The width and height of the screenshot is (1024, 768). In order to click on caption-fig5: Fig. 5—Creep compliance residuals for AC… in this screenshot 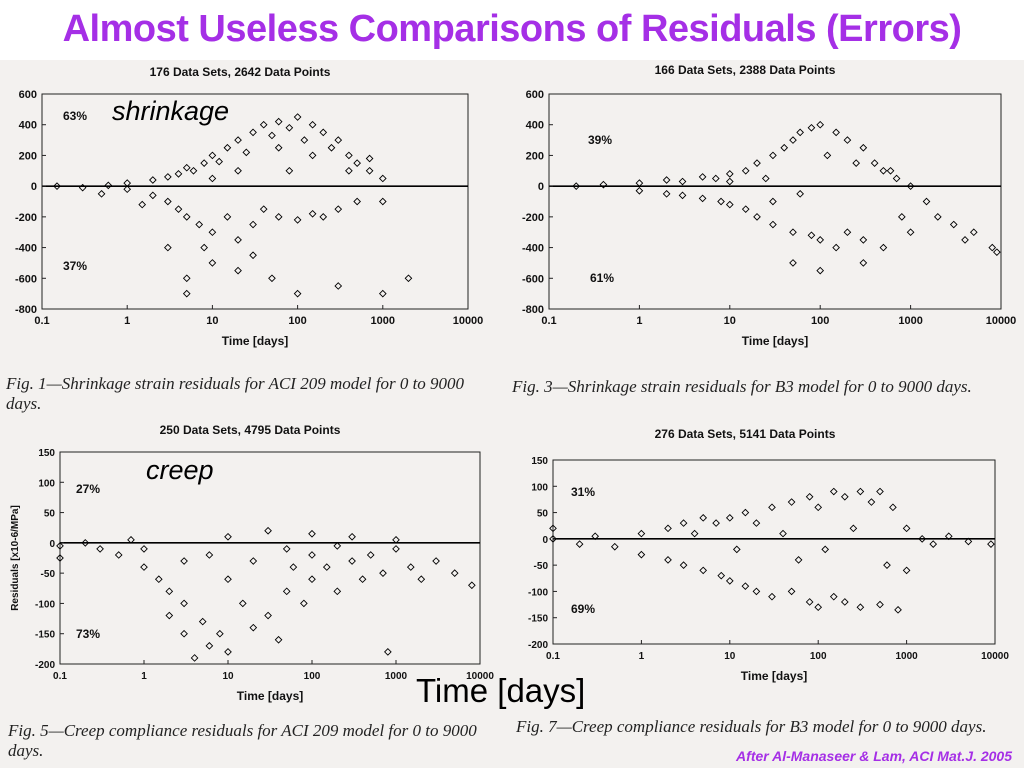, I will do `click(242, 740)`.